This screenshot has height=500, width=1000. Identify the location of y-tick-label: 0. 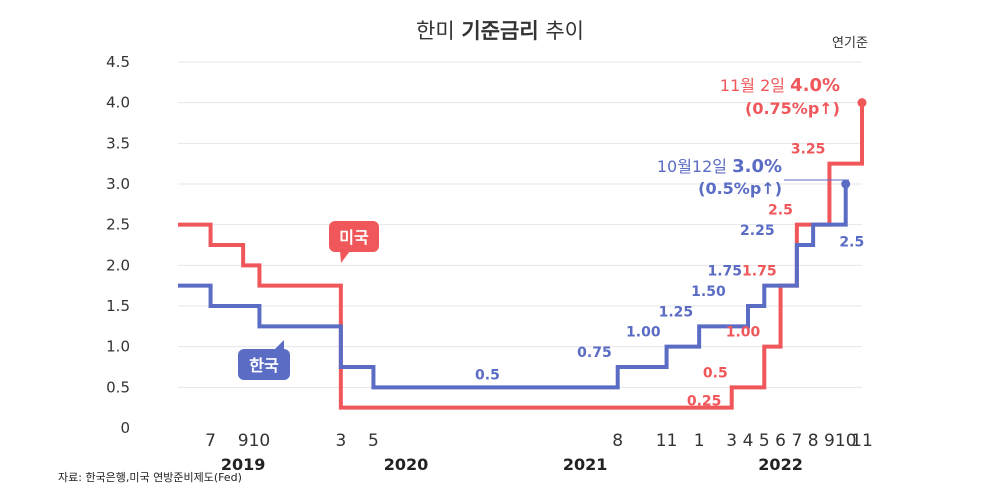
(125, 428).